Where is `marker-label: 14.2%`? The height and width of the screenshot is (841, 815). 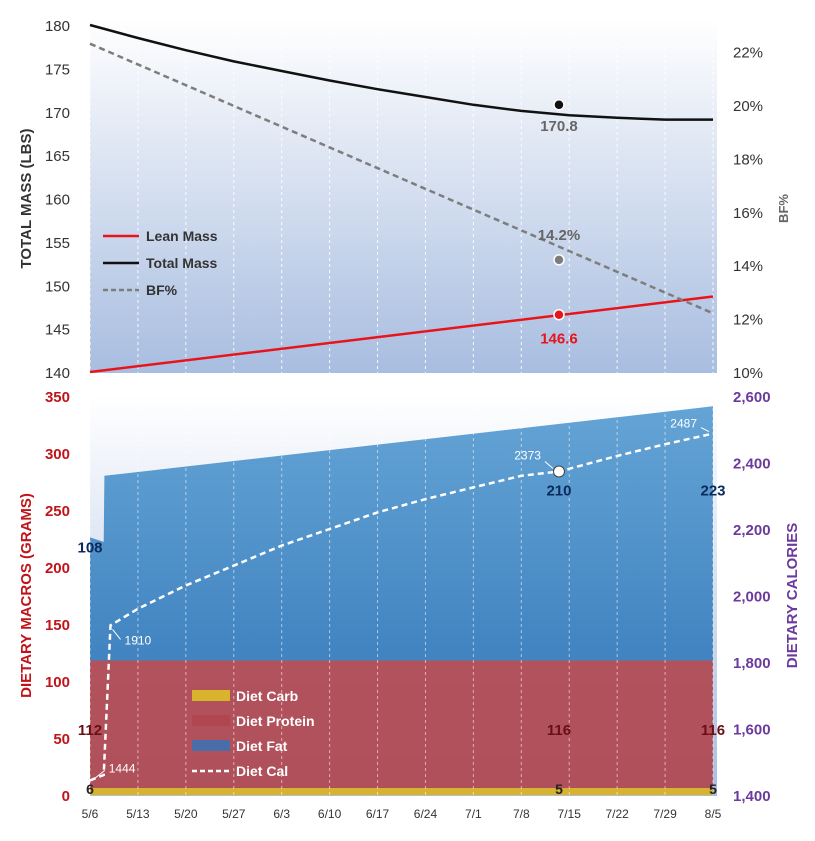
marker-label: 14.2% is located at coordinates (559, 235).